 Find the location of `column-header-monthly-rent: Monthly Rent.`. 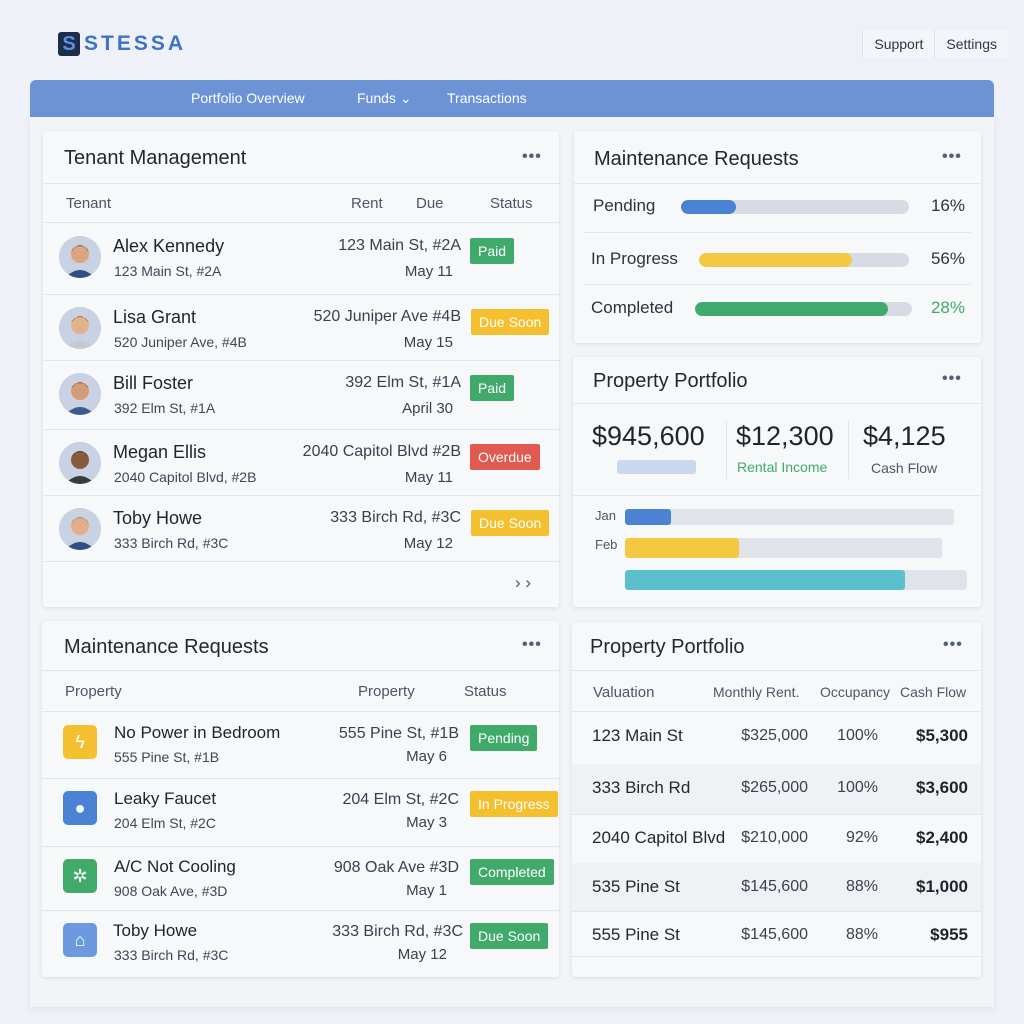

column-header-monthly-rent: Monthly Rent. is located at coordinates (756, 692).